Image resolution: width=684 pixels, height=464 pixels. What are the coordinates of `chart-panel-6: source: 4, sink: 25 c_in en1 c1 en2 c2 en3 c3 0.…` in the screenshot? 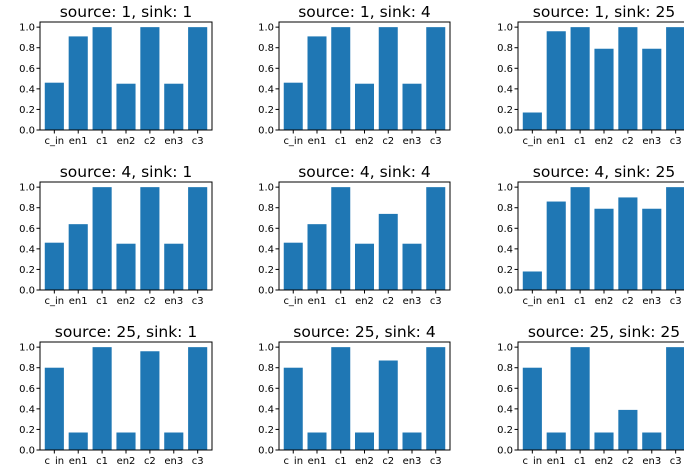 It's located at (590, 235).